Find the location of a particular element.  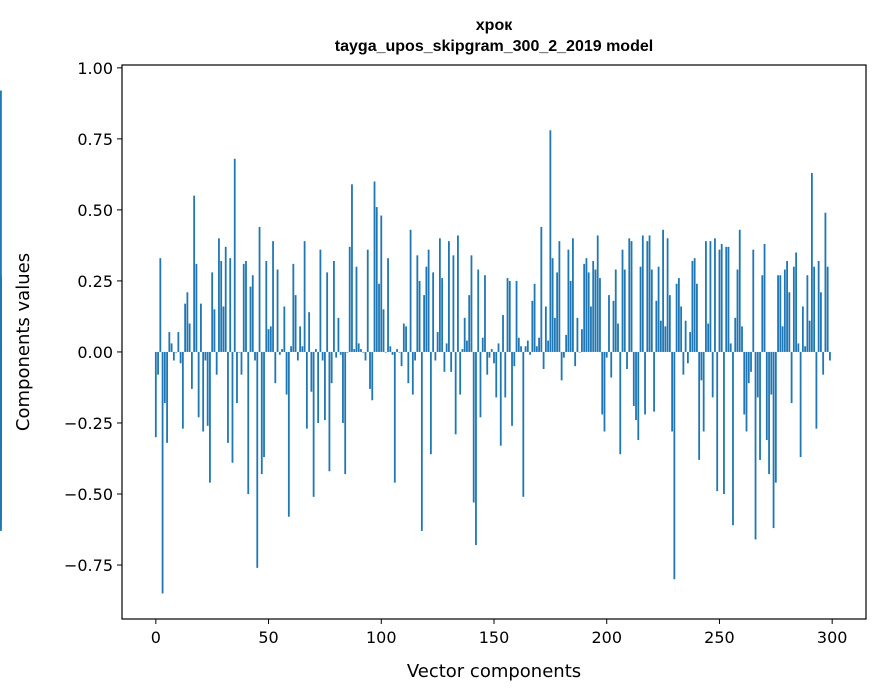

y-tick-label: −0.50 is located at coordinates (88, 494).